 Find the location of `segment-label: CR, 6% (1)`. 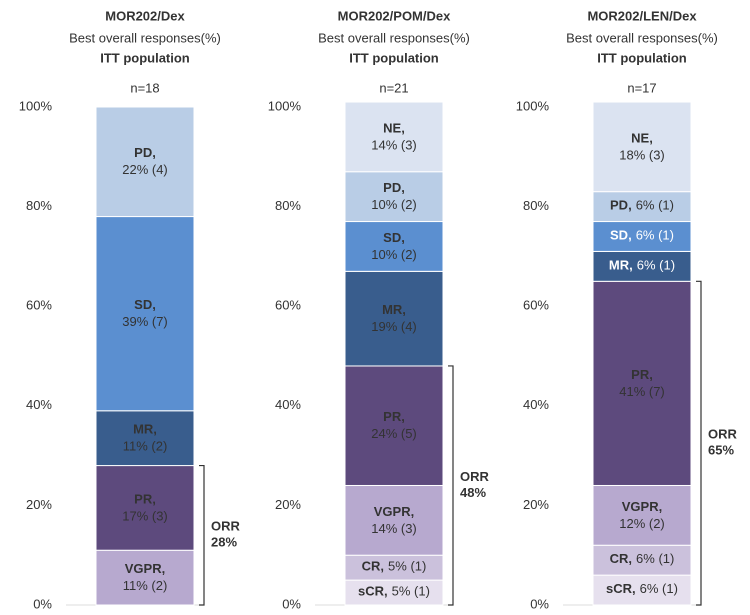

segment-label: CR, 6% (1) is located at coordinates (642, 559).